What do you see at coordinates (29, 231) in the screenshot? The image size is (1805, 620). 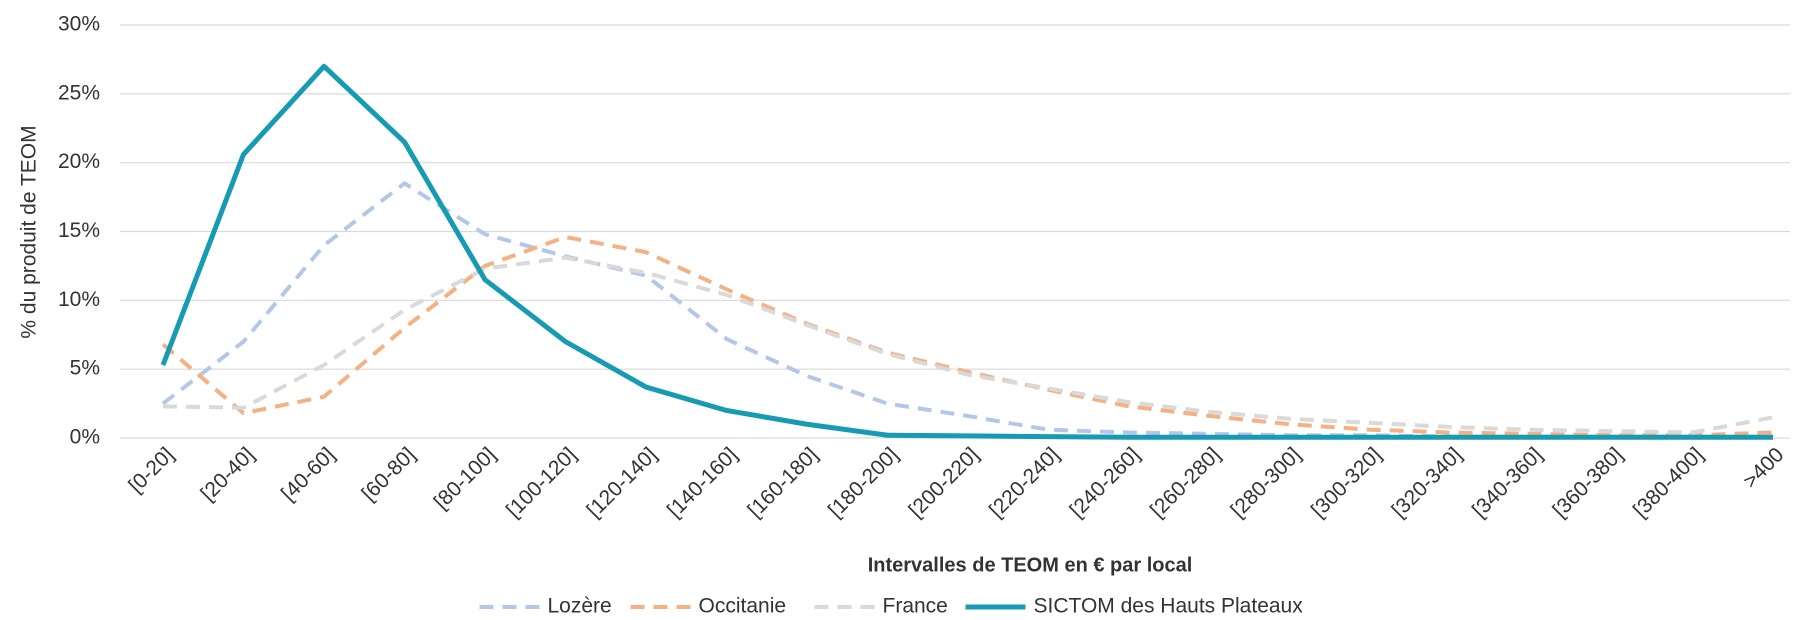 I see `y-axis-title: % du produit de TEOM` at bounding box center [29, 231].